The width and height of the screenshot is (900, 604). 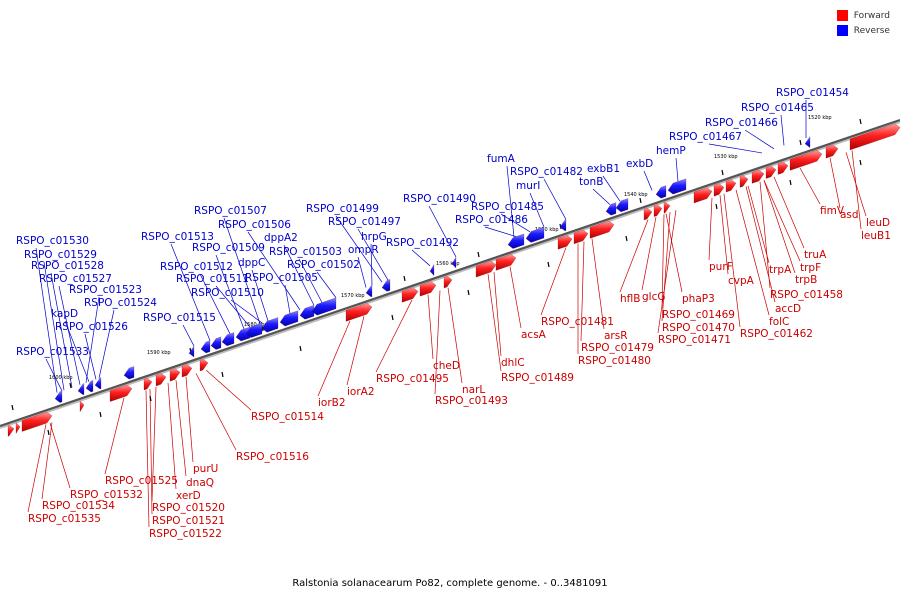 What do you see at coordinates (878, 223) in the screenshot?
I see `gene-label-leud: leuD` at bounding box center [878, 223].